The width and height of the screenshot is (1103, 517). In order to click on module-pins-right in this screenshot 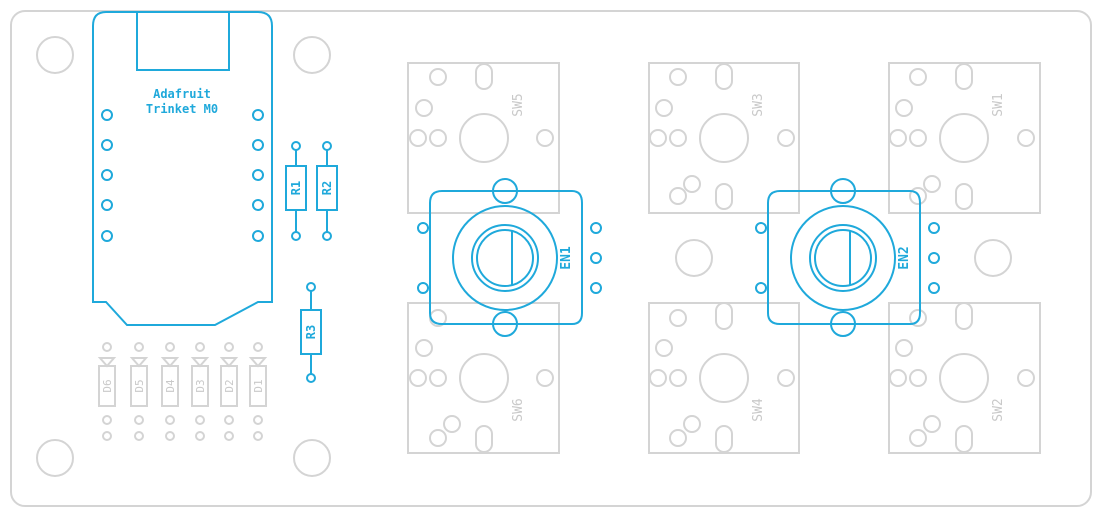, I will do `click(258, 175)`.